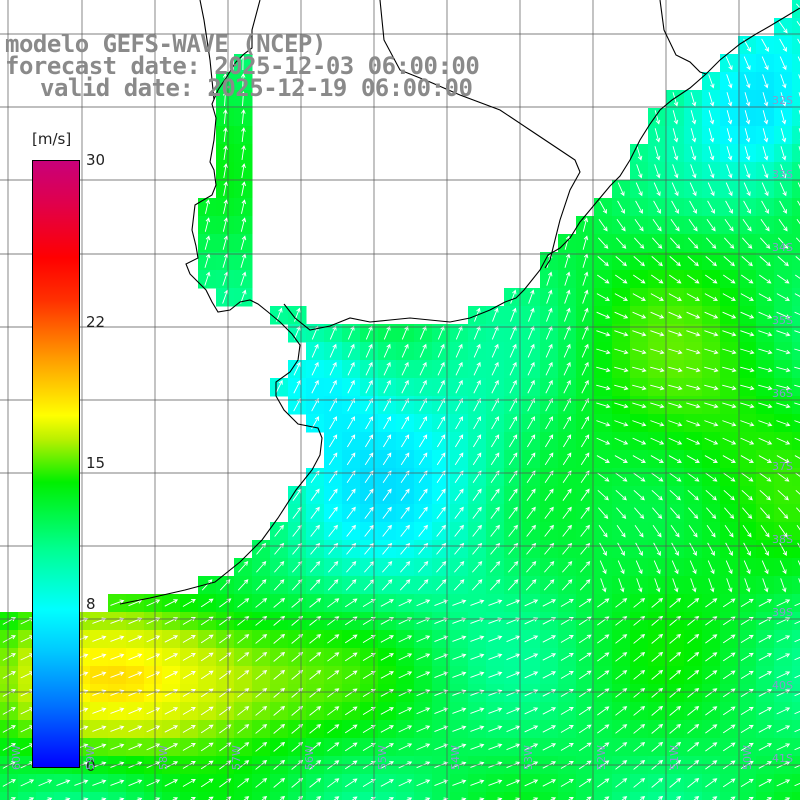  I want to click on colorbar-tick-label: 30, so click(96, 160).